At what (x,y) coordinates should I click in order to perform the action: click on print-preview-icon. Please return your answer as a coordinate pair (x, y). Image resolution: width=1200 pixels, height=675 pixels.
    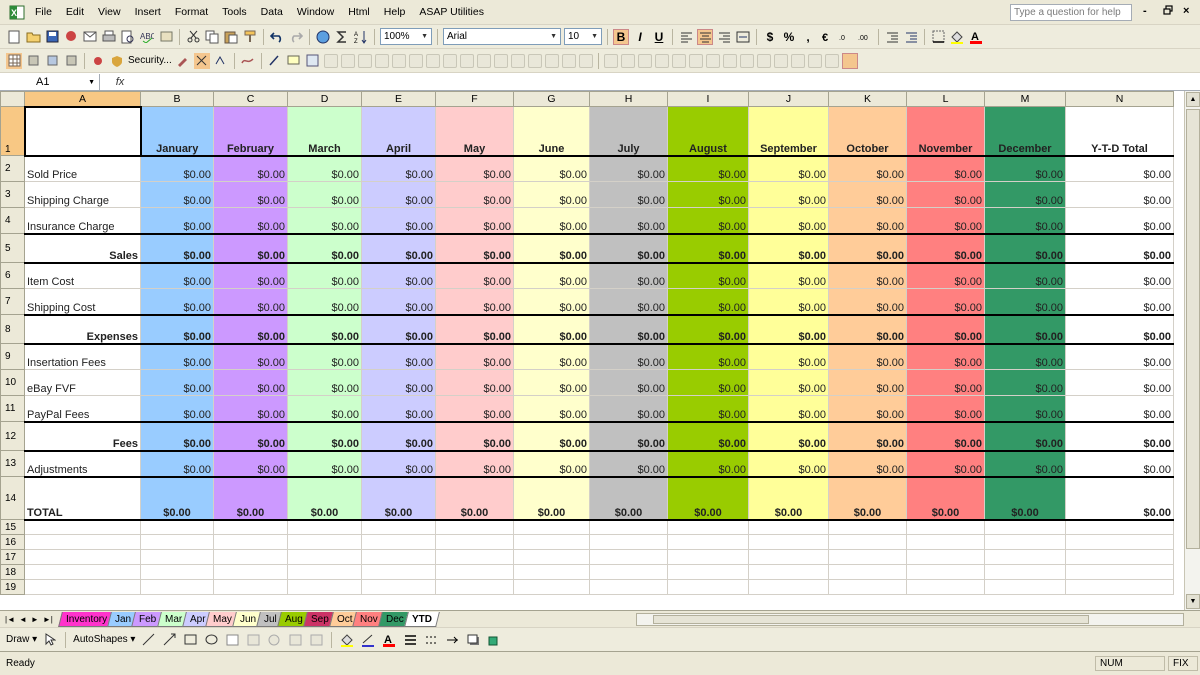
    Looking at the image, I should click on (128, 37).